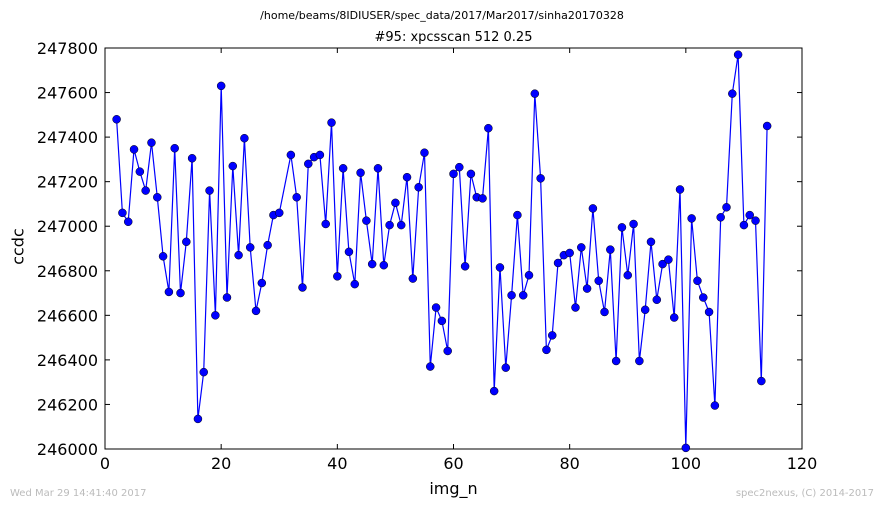  Describe the element at coordinates (453, 488) in the screenshot. I see `x-axis-label: img_n` at that location.